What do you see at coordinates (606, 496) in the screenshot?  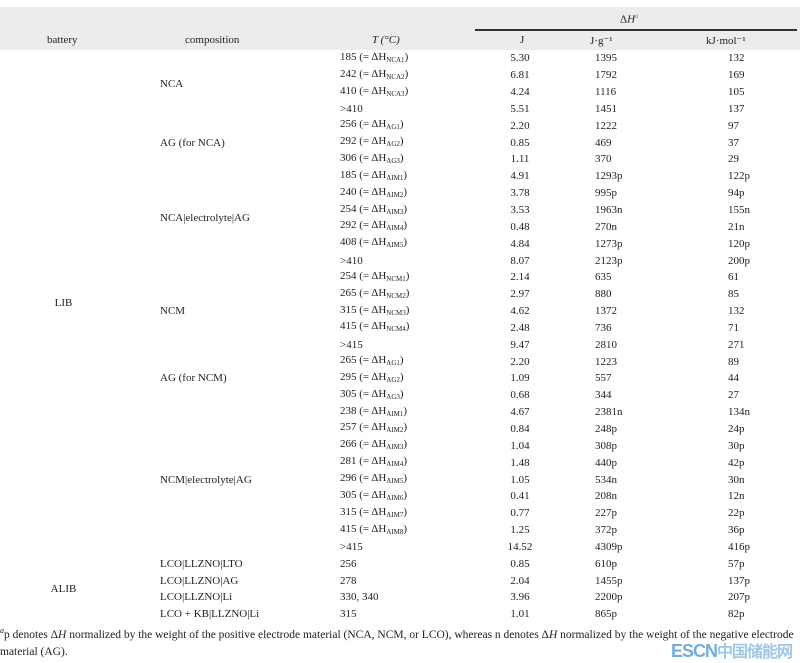 I see `jg-cell: 208n` at bounding box center [606, 496].